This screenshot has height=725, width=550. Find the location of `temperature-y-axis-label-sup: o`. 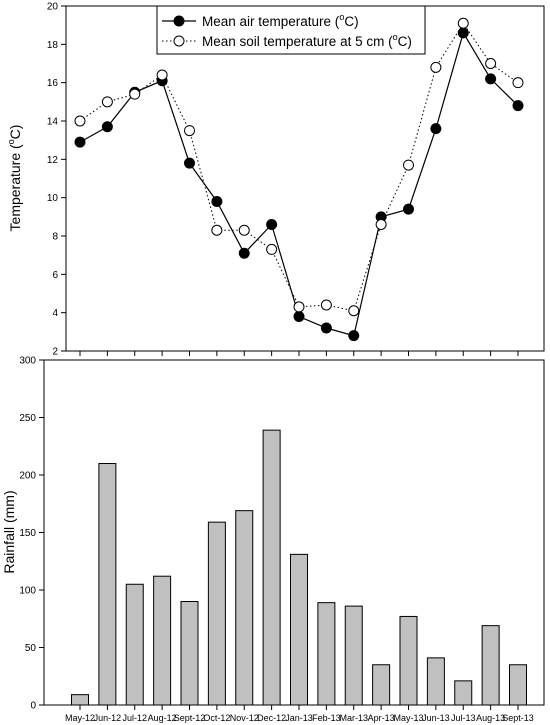

temperature-y-axis-label-sup: o is located at coordinates (11, 141).